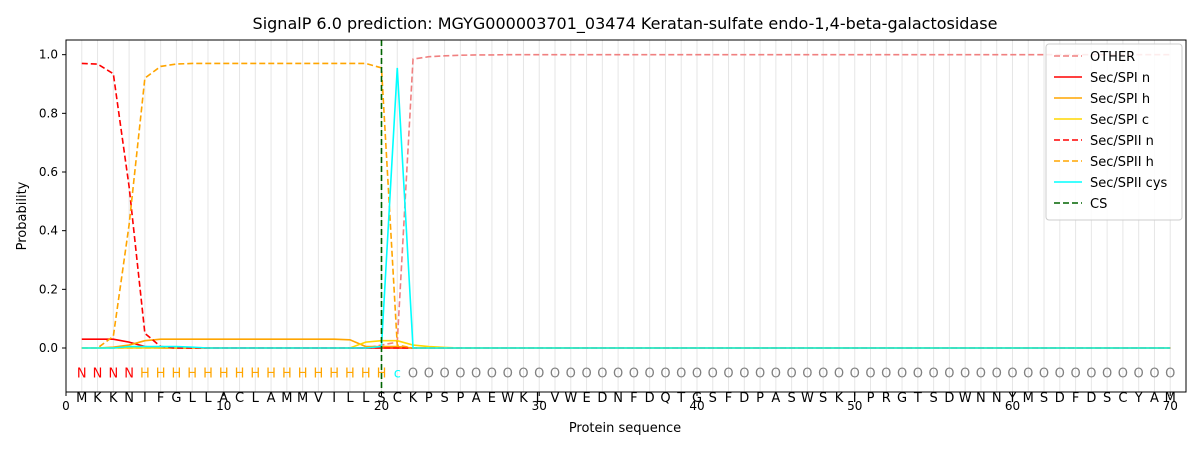  What do you see at coordinates (886, 398) in the screenshot?
I see `residue-label: R` at bounding box center [886, 398].